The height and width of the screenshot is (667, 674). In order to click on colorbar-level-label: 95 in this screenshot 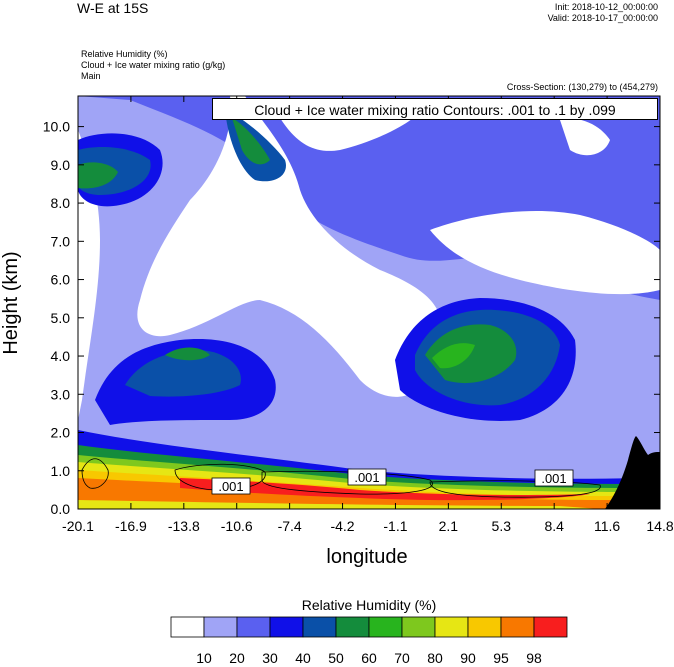, I will do `click(501, 658)`.